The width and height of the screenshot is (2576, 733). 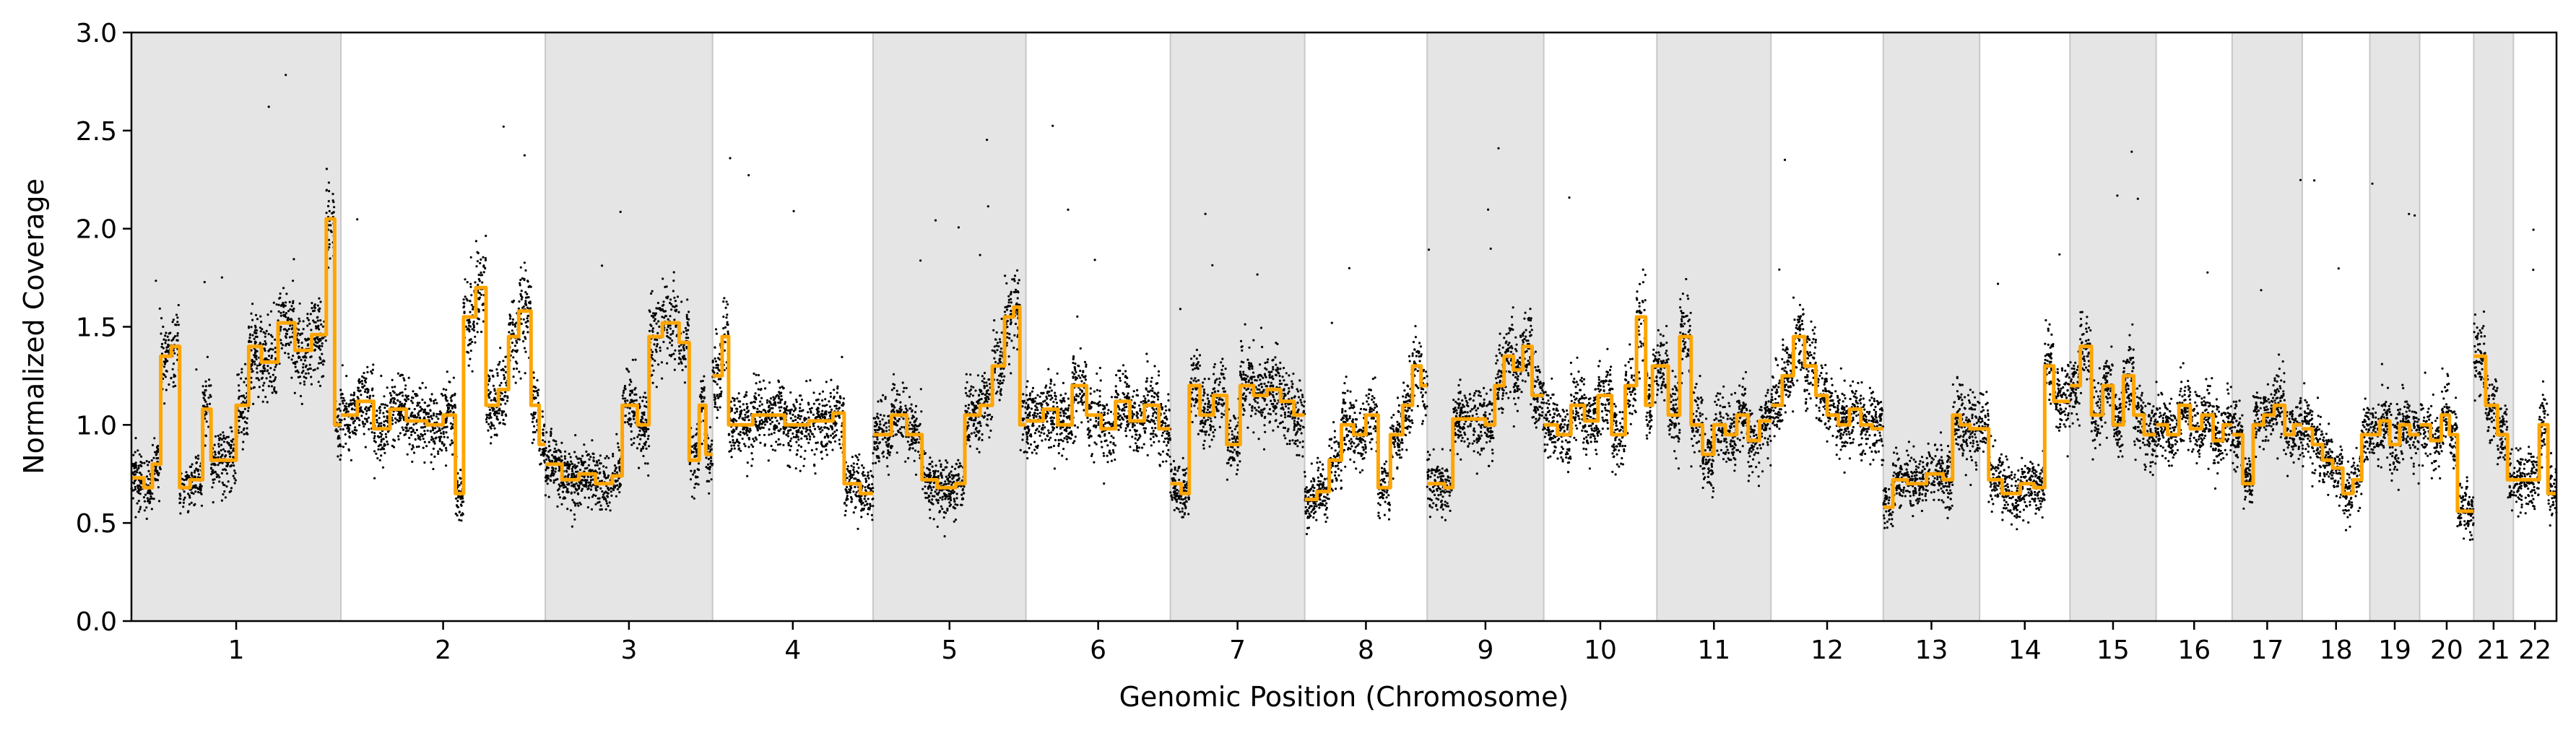 What do you see at coordinates (34, 326) in the screenshot?
I see `y-axis-label: Normalized Coverage` at bounding box center [34, 326].